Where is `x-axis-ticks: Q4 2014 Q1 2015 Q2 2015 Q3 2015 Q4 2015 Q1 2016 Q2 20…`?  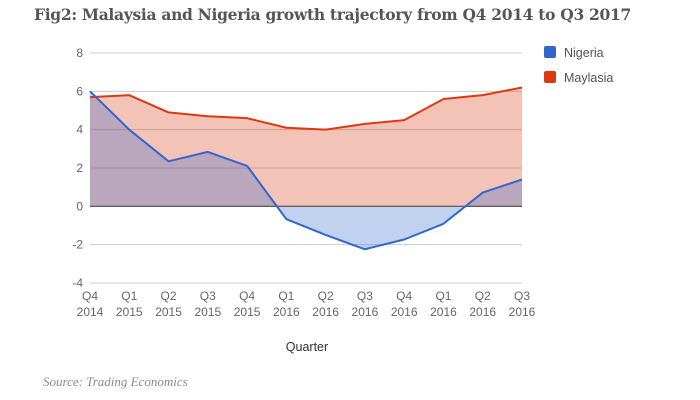
x-axis-ticks: Q4 2014 Q1 2015 Q2 2015 Q3 2015 Q4 2015 Q1 2016 Q2 20… is located at coordinates (306, 304).